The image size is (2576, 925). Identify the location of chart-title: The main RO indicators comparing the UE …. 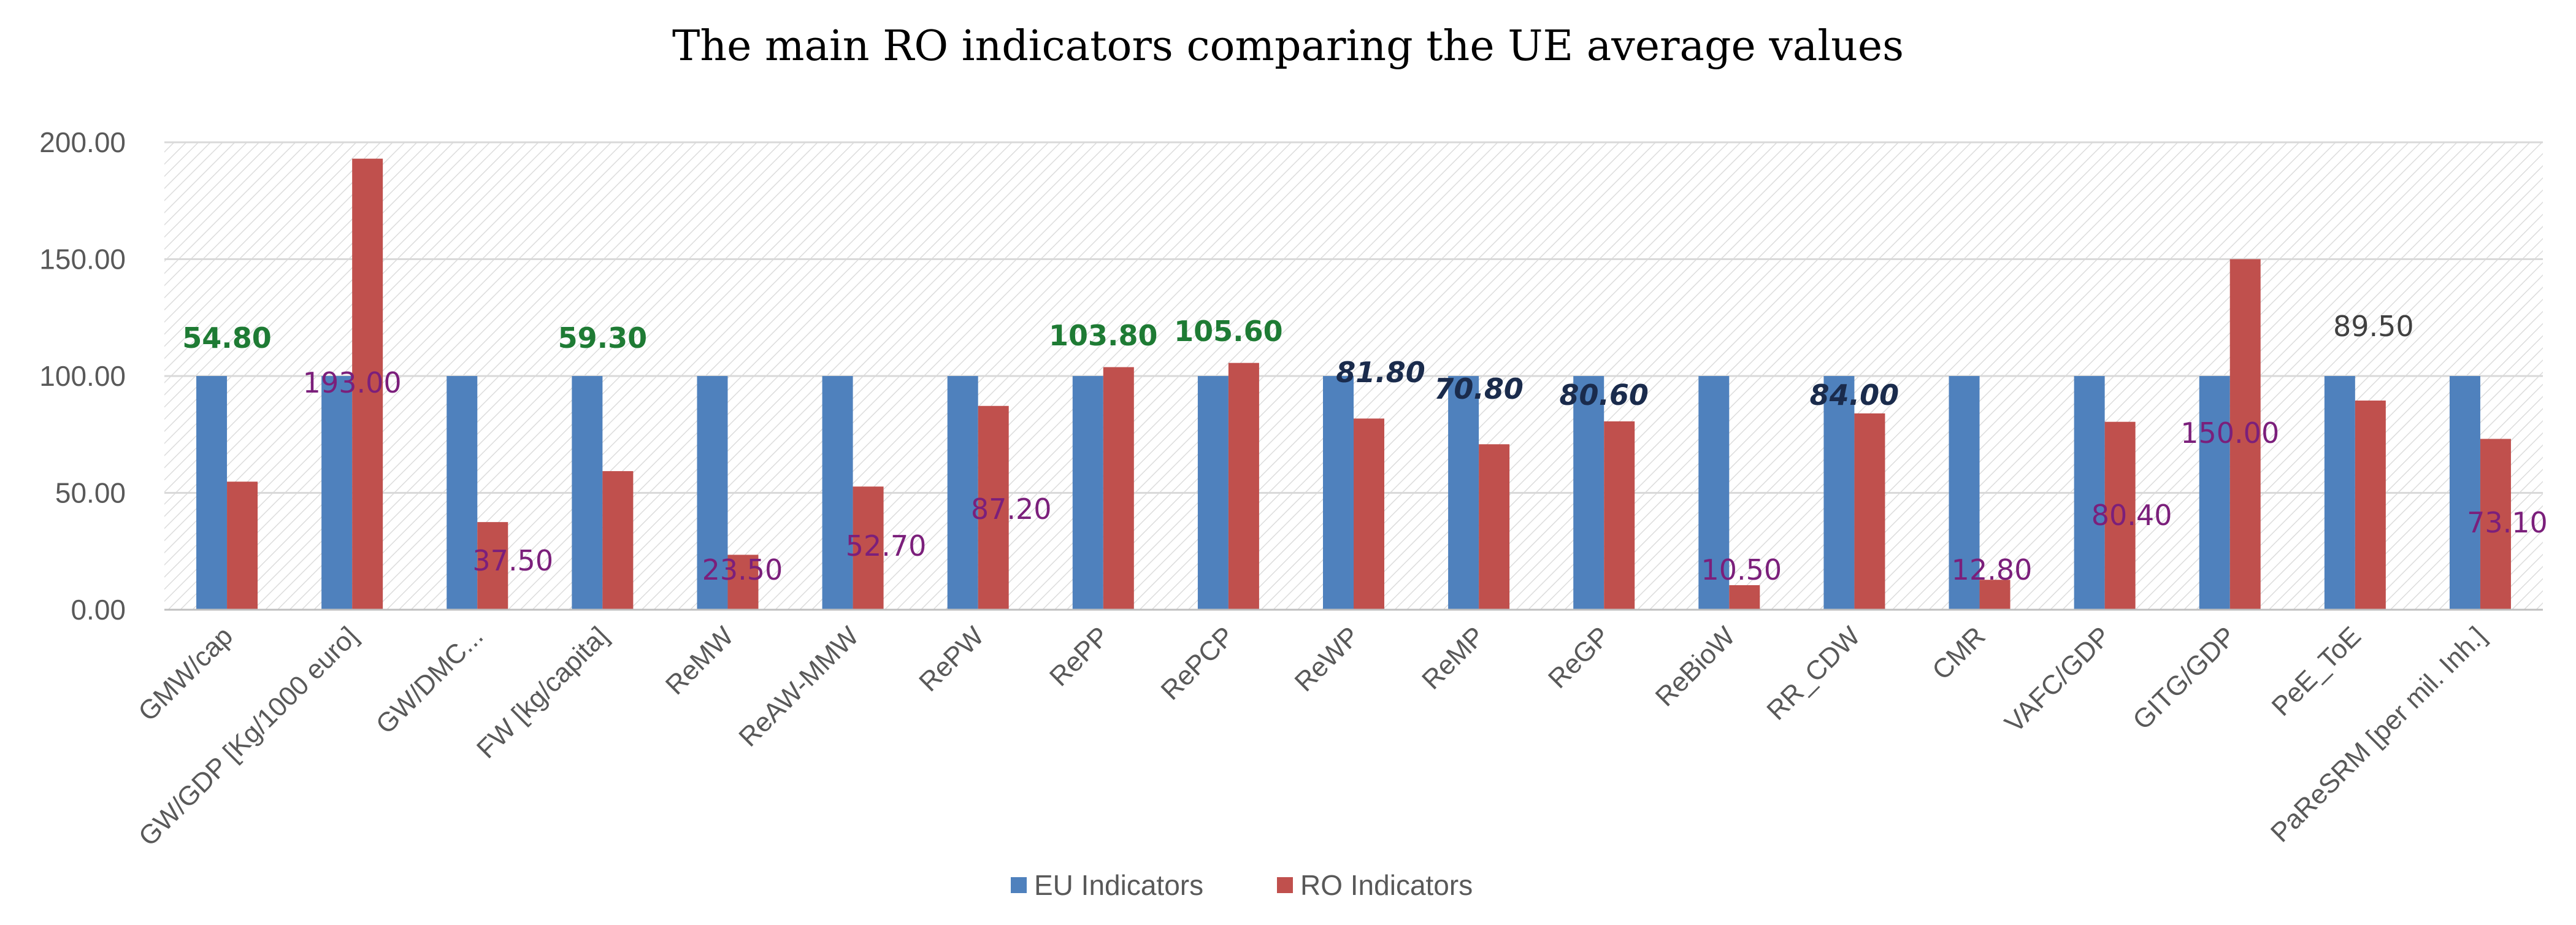
(1288, 47).